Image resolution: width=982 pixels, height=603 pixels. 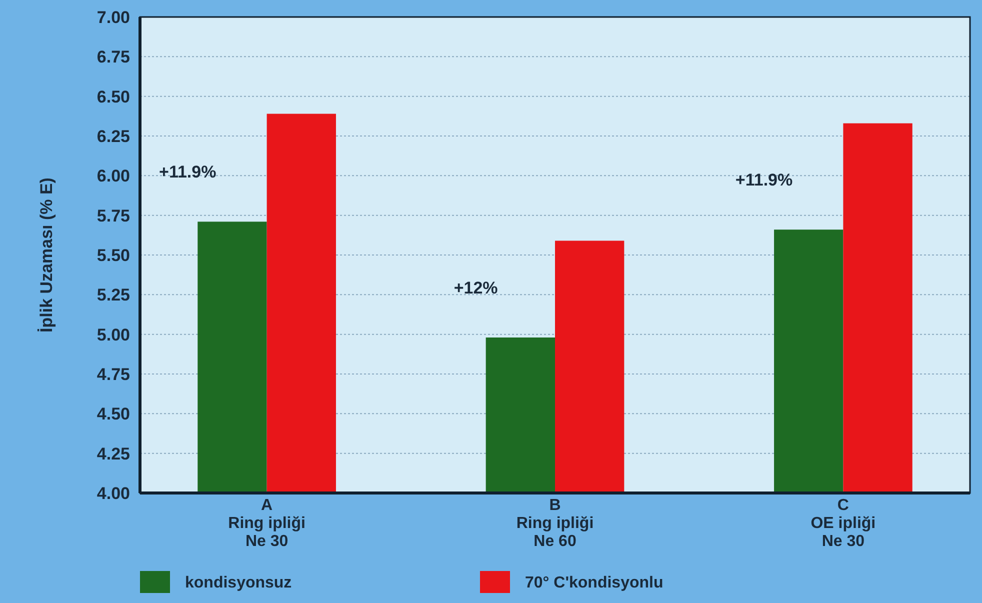 What do you see at coordinates (238, 583) in the screenshot?
I see `legend-label: kondisyonsuz` at bounding box center [238, 583].